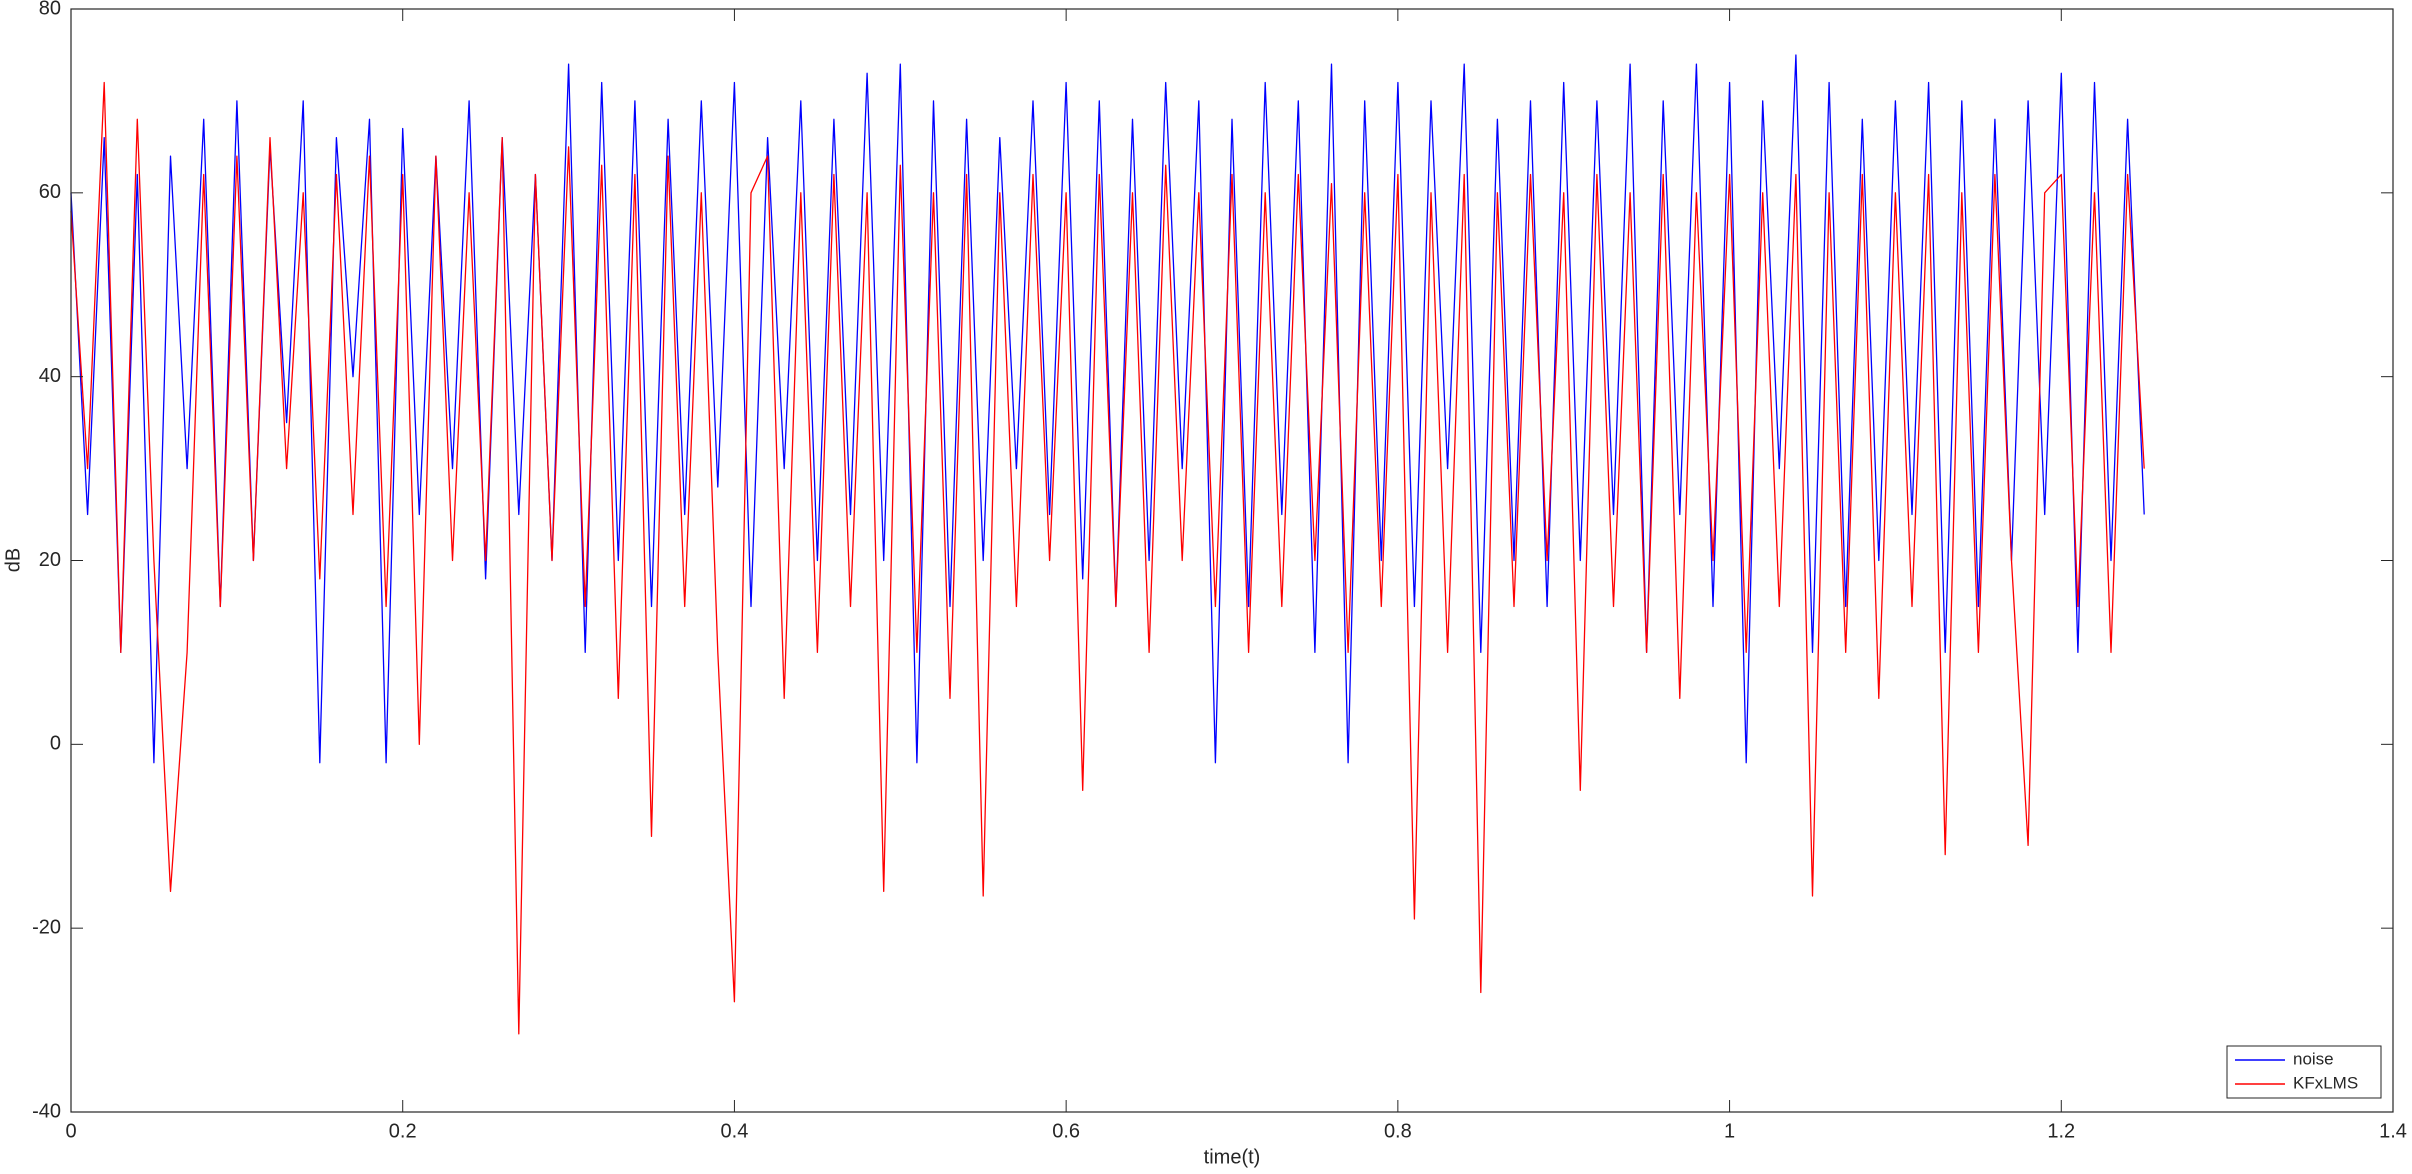 This screenshot has height=1174, width=2412. Describe the element at coordinates (1729, 1131) in the screenshot. I see `x-tick-label: 1` at that location.